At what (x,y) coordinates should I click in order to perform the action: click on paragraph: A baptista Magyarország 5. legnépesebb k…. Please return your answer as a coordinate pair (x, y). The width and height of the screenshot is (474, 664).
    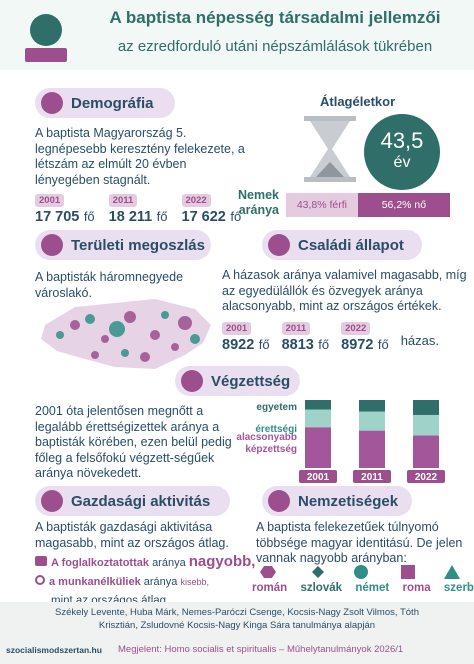
    Looking at the image, I should click on (140, 156).